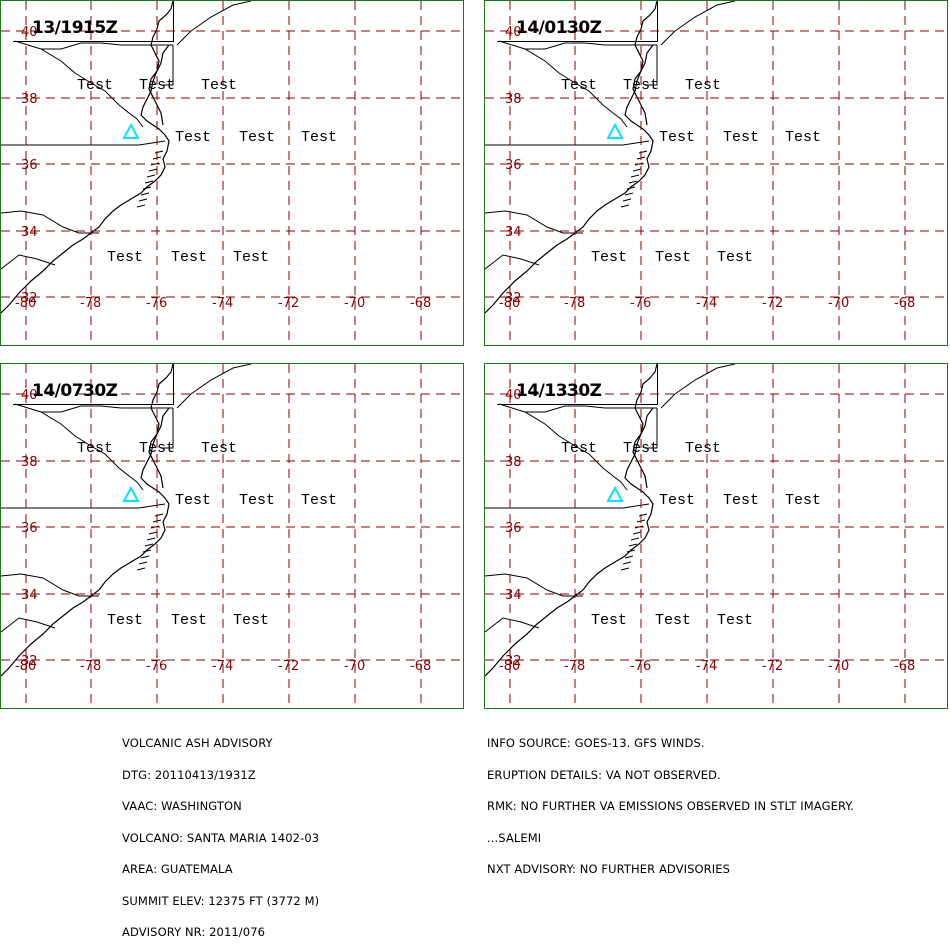 This screenshot has height=948, width=950. I want to click on advisory-line: DTG: 20110413/1931Z, so click(189, 774).